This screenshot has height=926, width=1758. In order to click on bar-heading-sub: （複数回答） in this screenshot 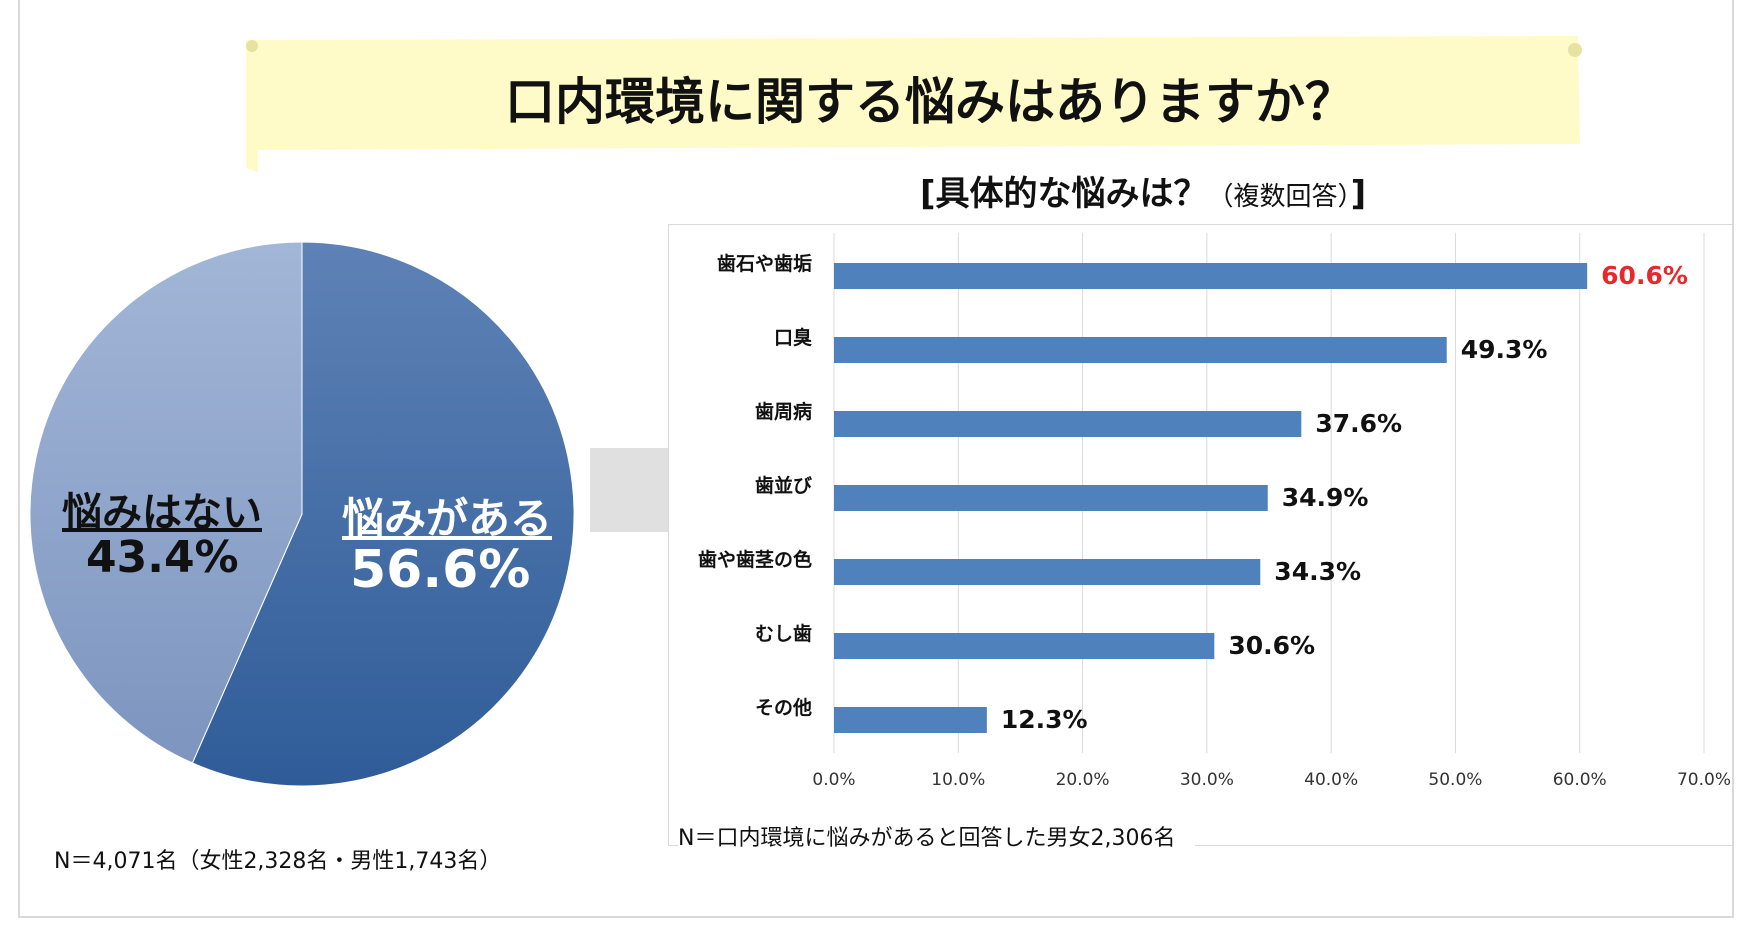, I will do `click(1279, 197)`.